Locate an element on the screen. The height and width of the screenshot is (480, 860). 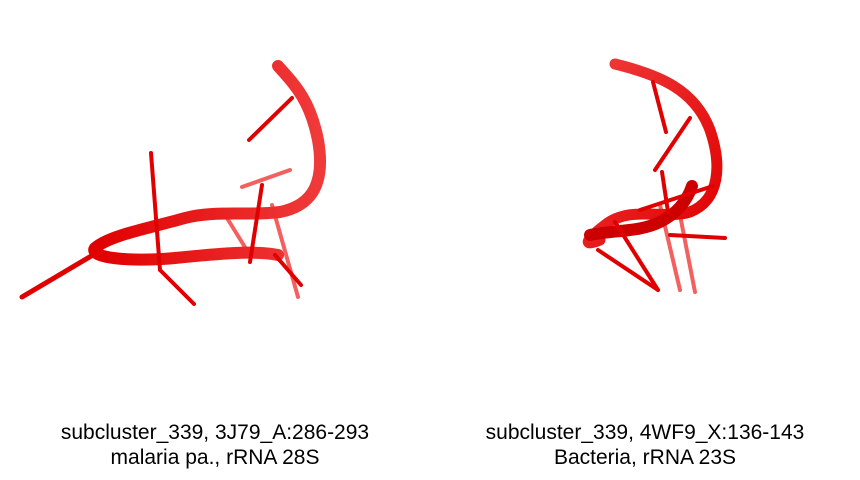
backbone-front-right is located at coordinates (641, 210).